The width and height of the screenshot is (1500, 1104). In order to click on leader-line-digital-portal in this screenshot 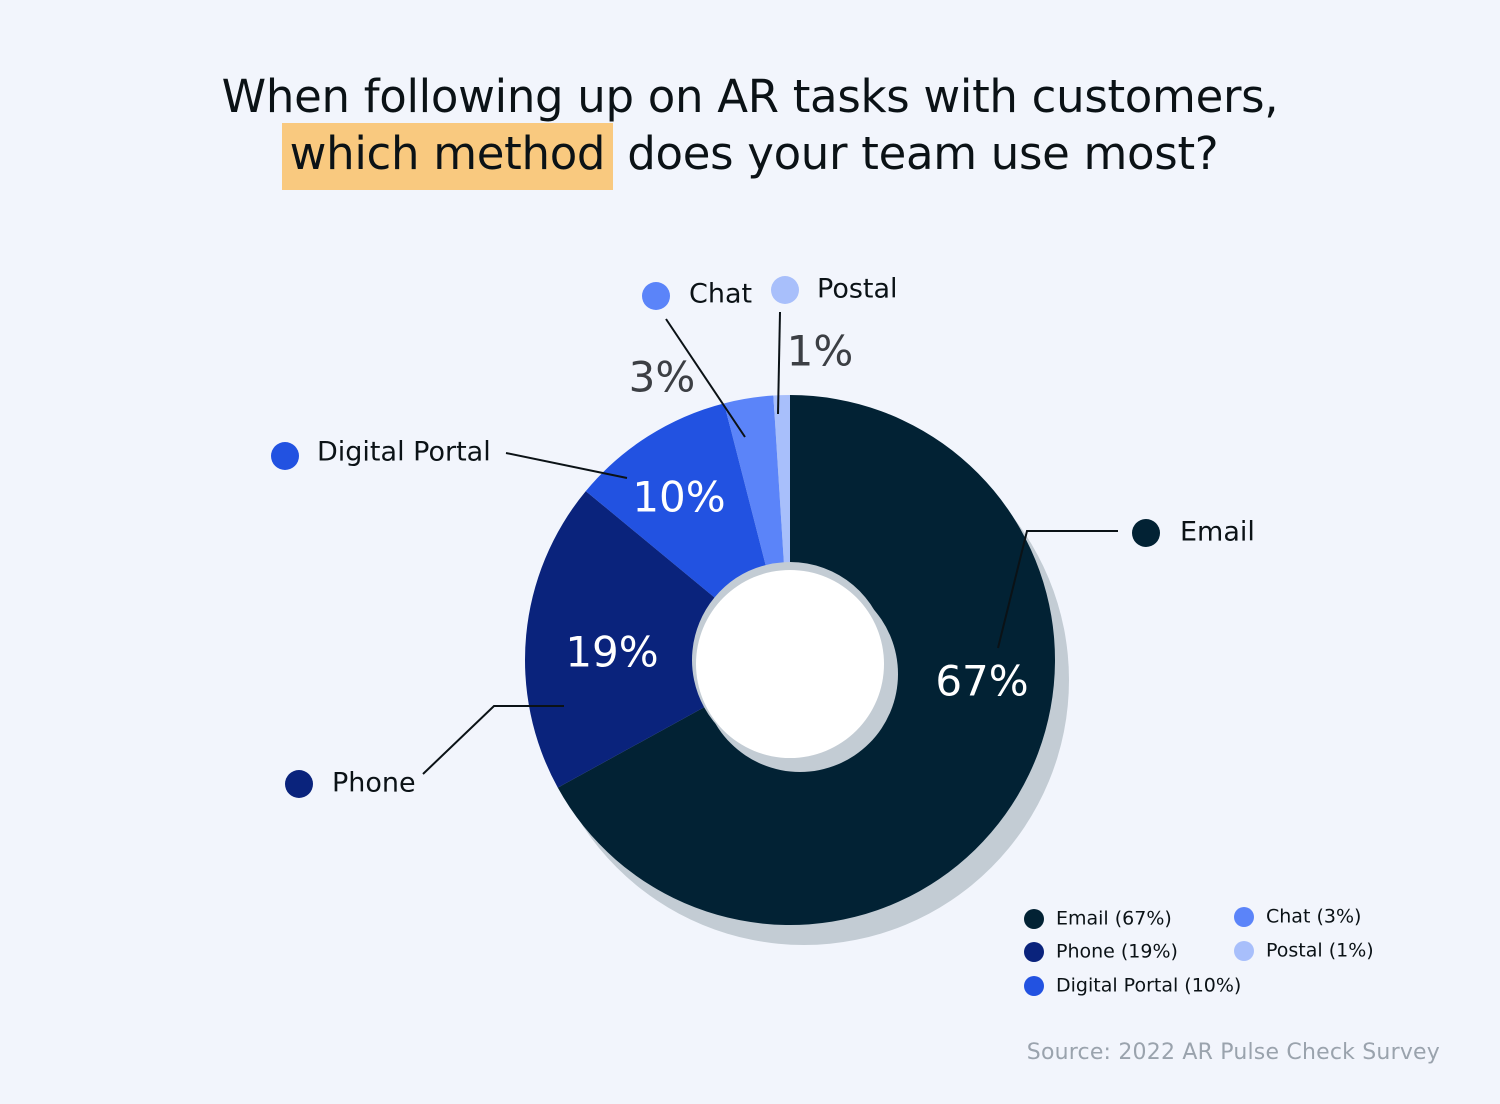, I will do `click(566, 465)`.